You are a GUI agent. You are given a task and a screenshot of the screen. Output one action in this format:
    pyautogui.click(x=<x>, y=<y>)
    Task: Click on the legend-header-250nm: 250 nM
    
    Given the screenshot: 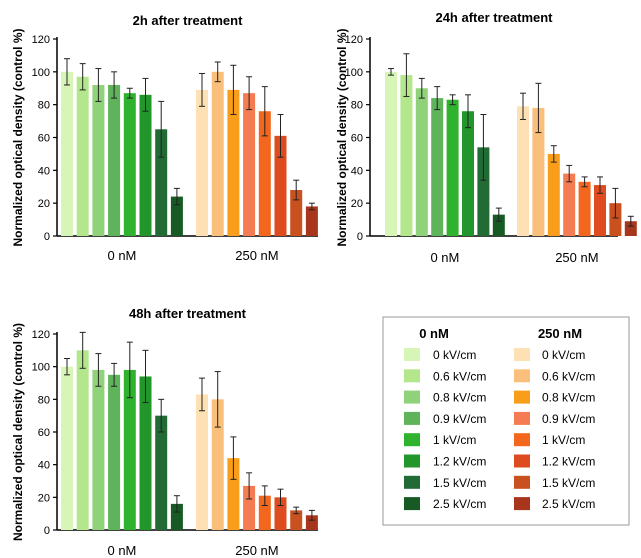 What is the action you would take?
    pyautogui.click(x=560, y=333)
    